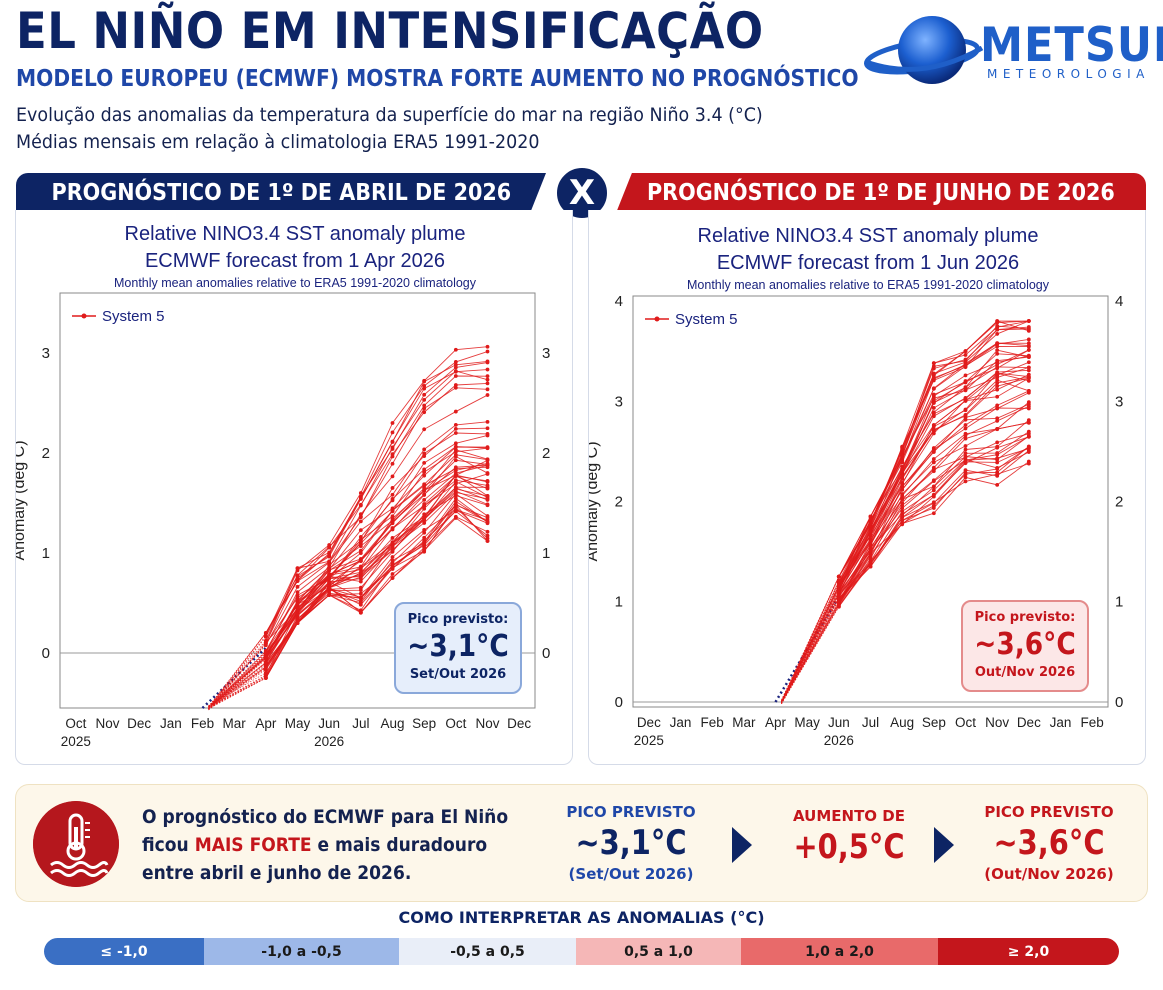  What do you see at coordinates (295, 234) in the screenshot?
I see `chart-title: Relative NINO3.4 SST anomaly plume` at bounding box center [295, 234].